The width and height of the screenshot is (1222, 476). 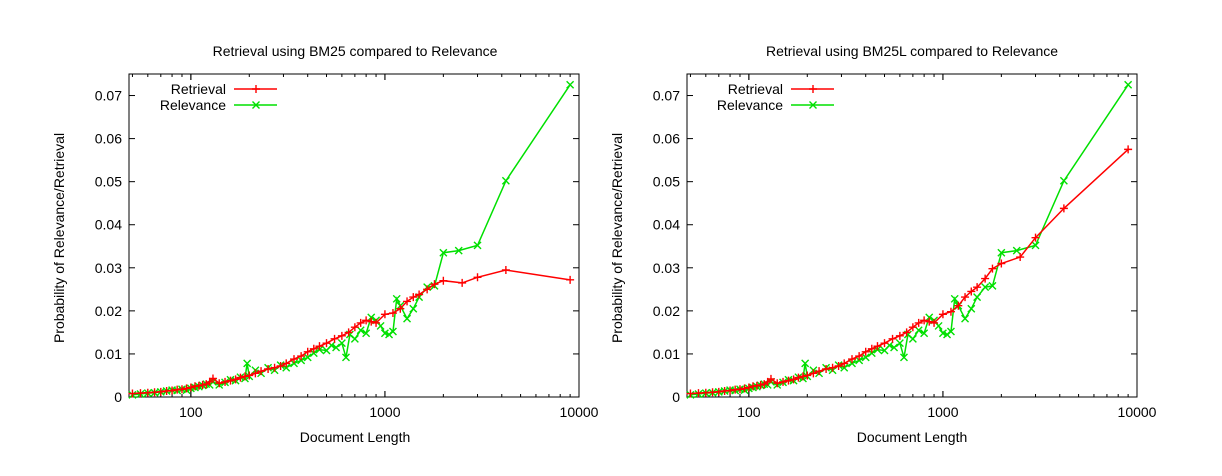 I want to click on y-tick-label: 0.06, so click(x=108, y=139).